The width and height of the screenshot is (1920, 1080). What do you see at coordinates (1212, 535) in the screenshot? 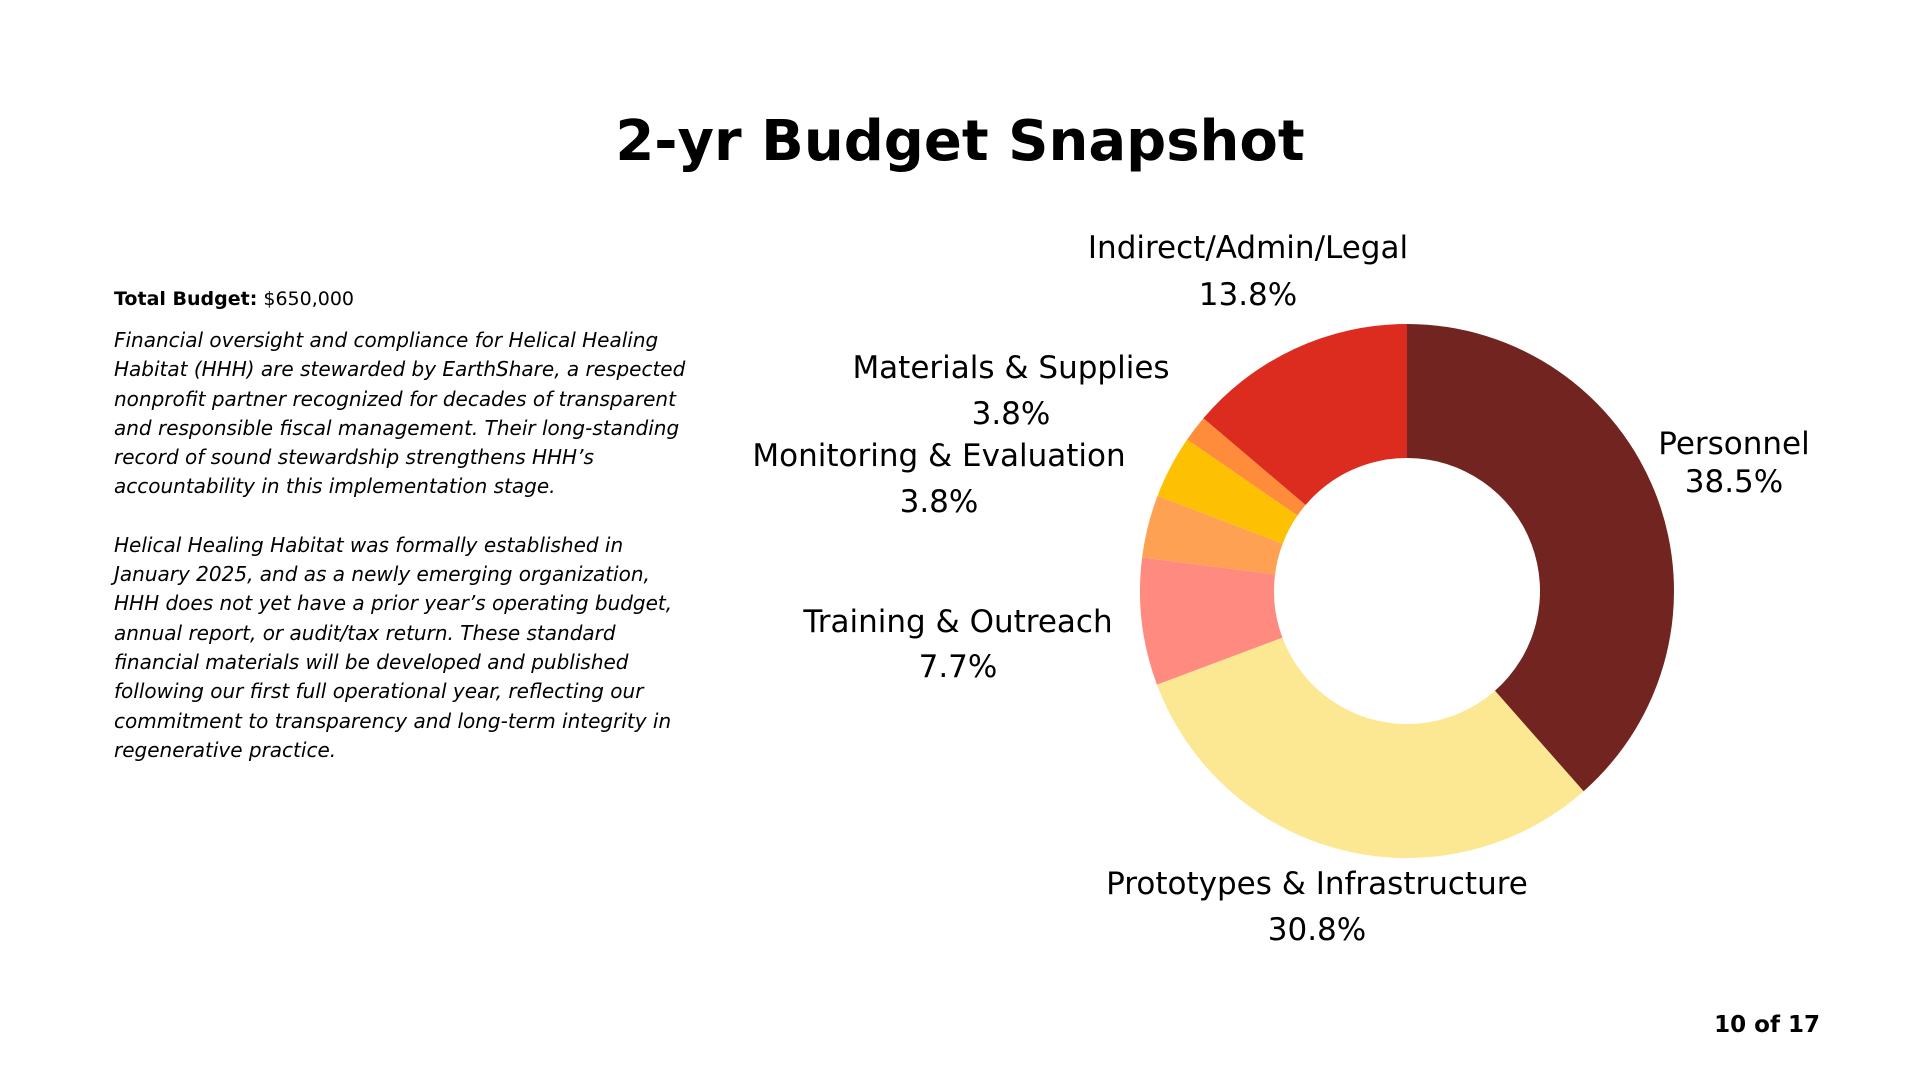
I see `donut-slice-monitoring-and-evaluation` at bounding box center [1212, 535].